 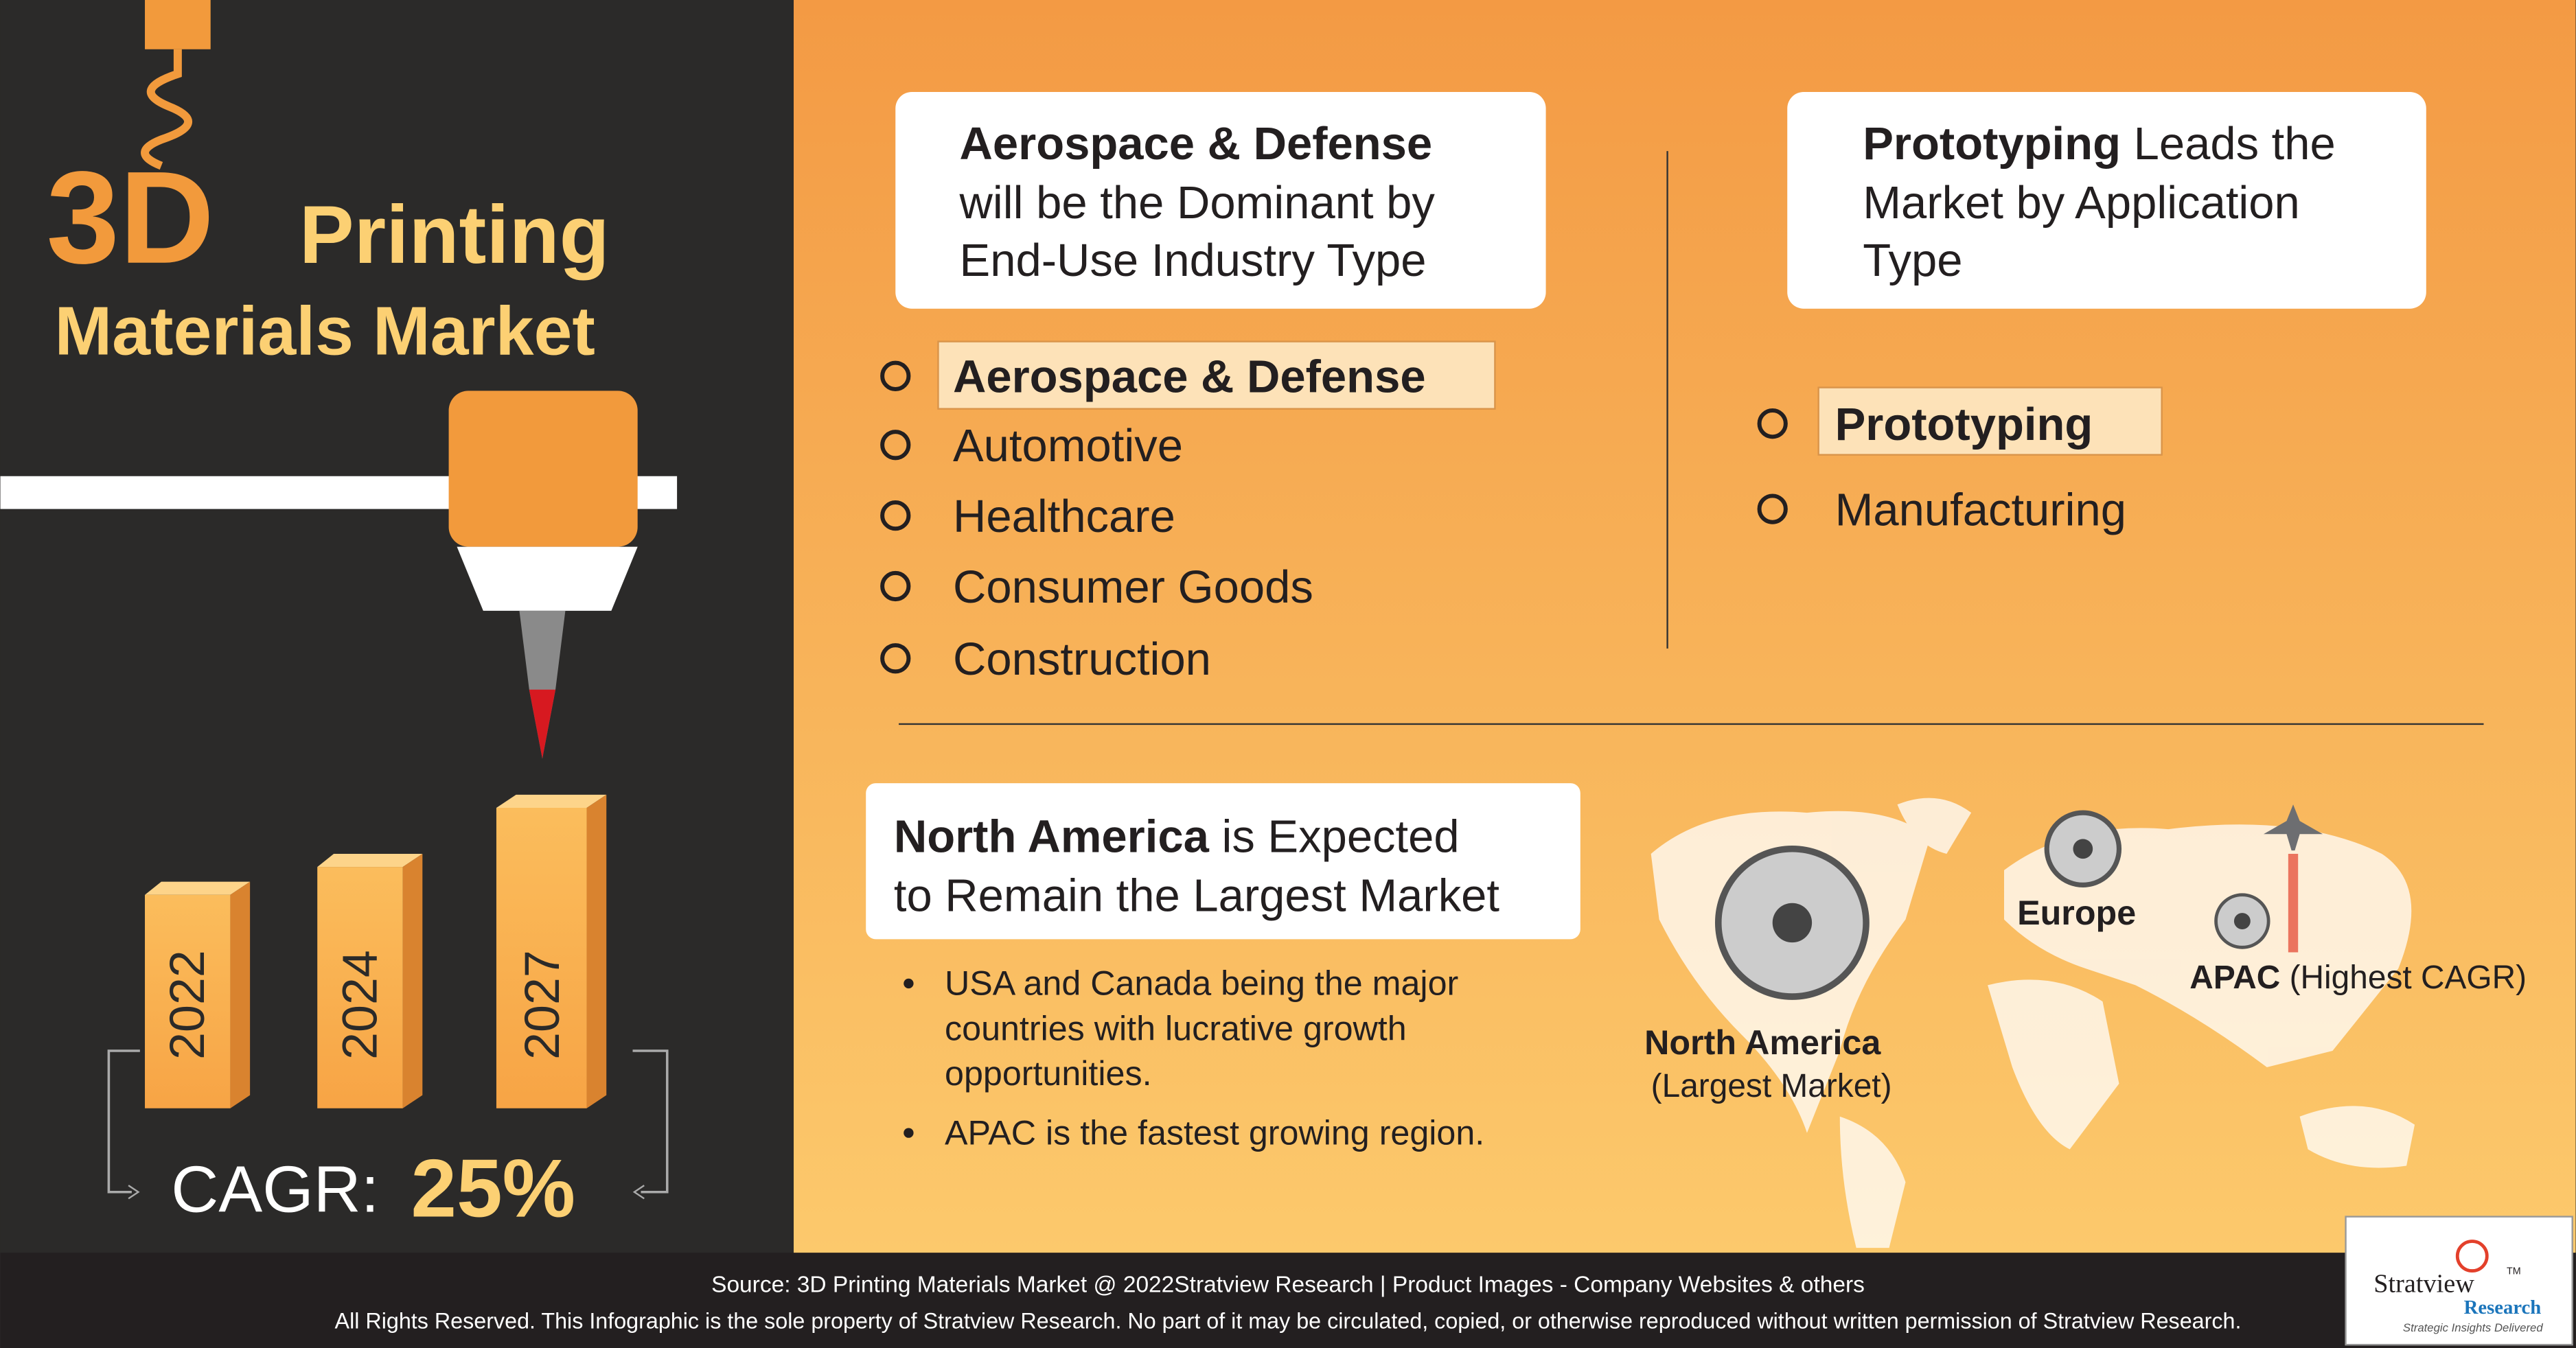 I want to click on list-item: Aerospace & Defense, so click(x=1189, y=377).